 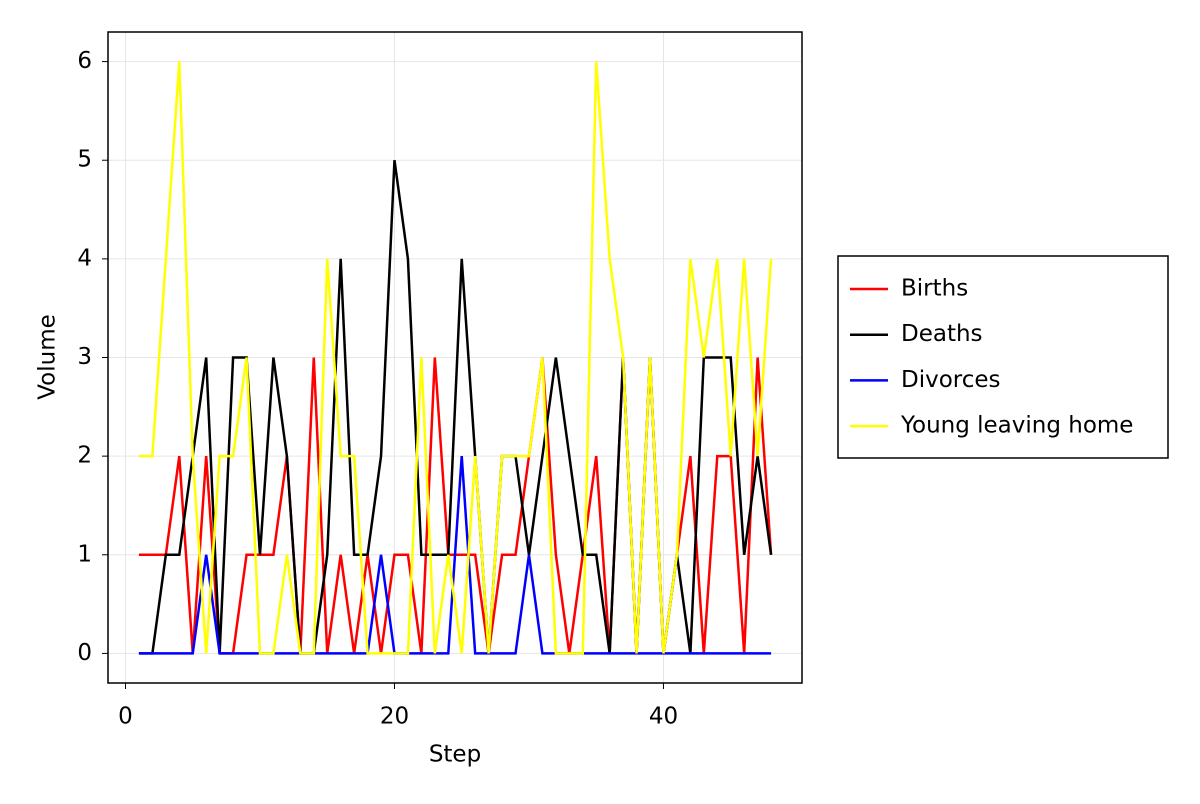 I want to click on y-tick-label: 2, so click(x=84, y=456).